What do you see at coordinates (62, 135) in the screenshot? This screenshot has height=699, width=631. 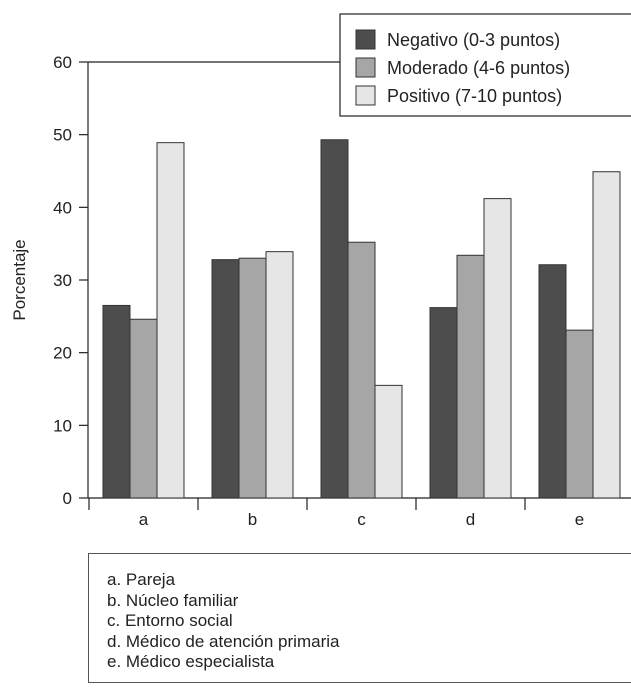 I see `y-tick-label: 50` at bounding box center [62, 135].